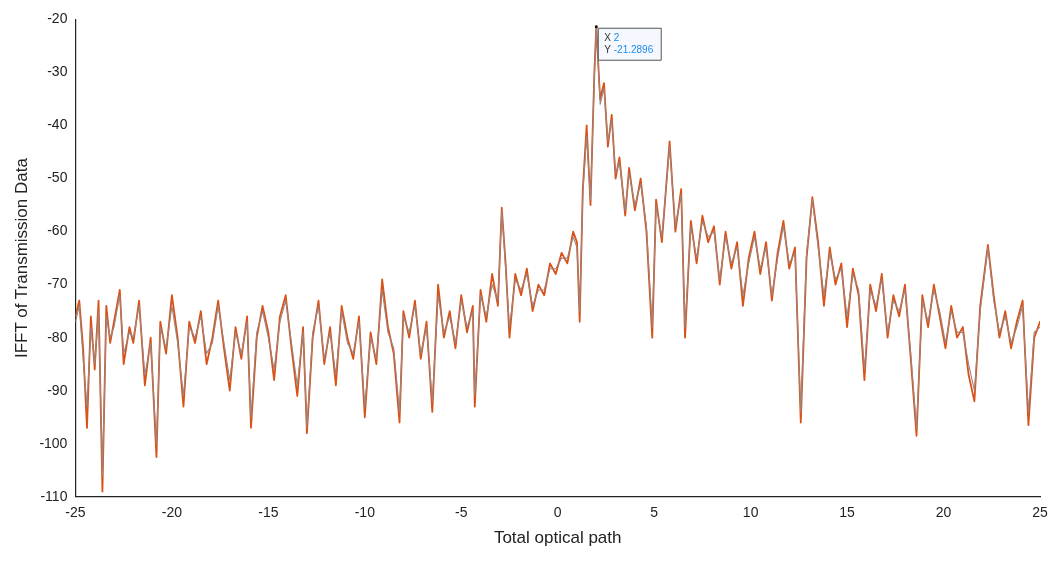  I want to click on x-tick-label: -25, so click(75, 512).